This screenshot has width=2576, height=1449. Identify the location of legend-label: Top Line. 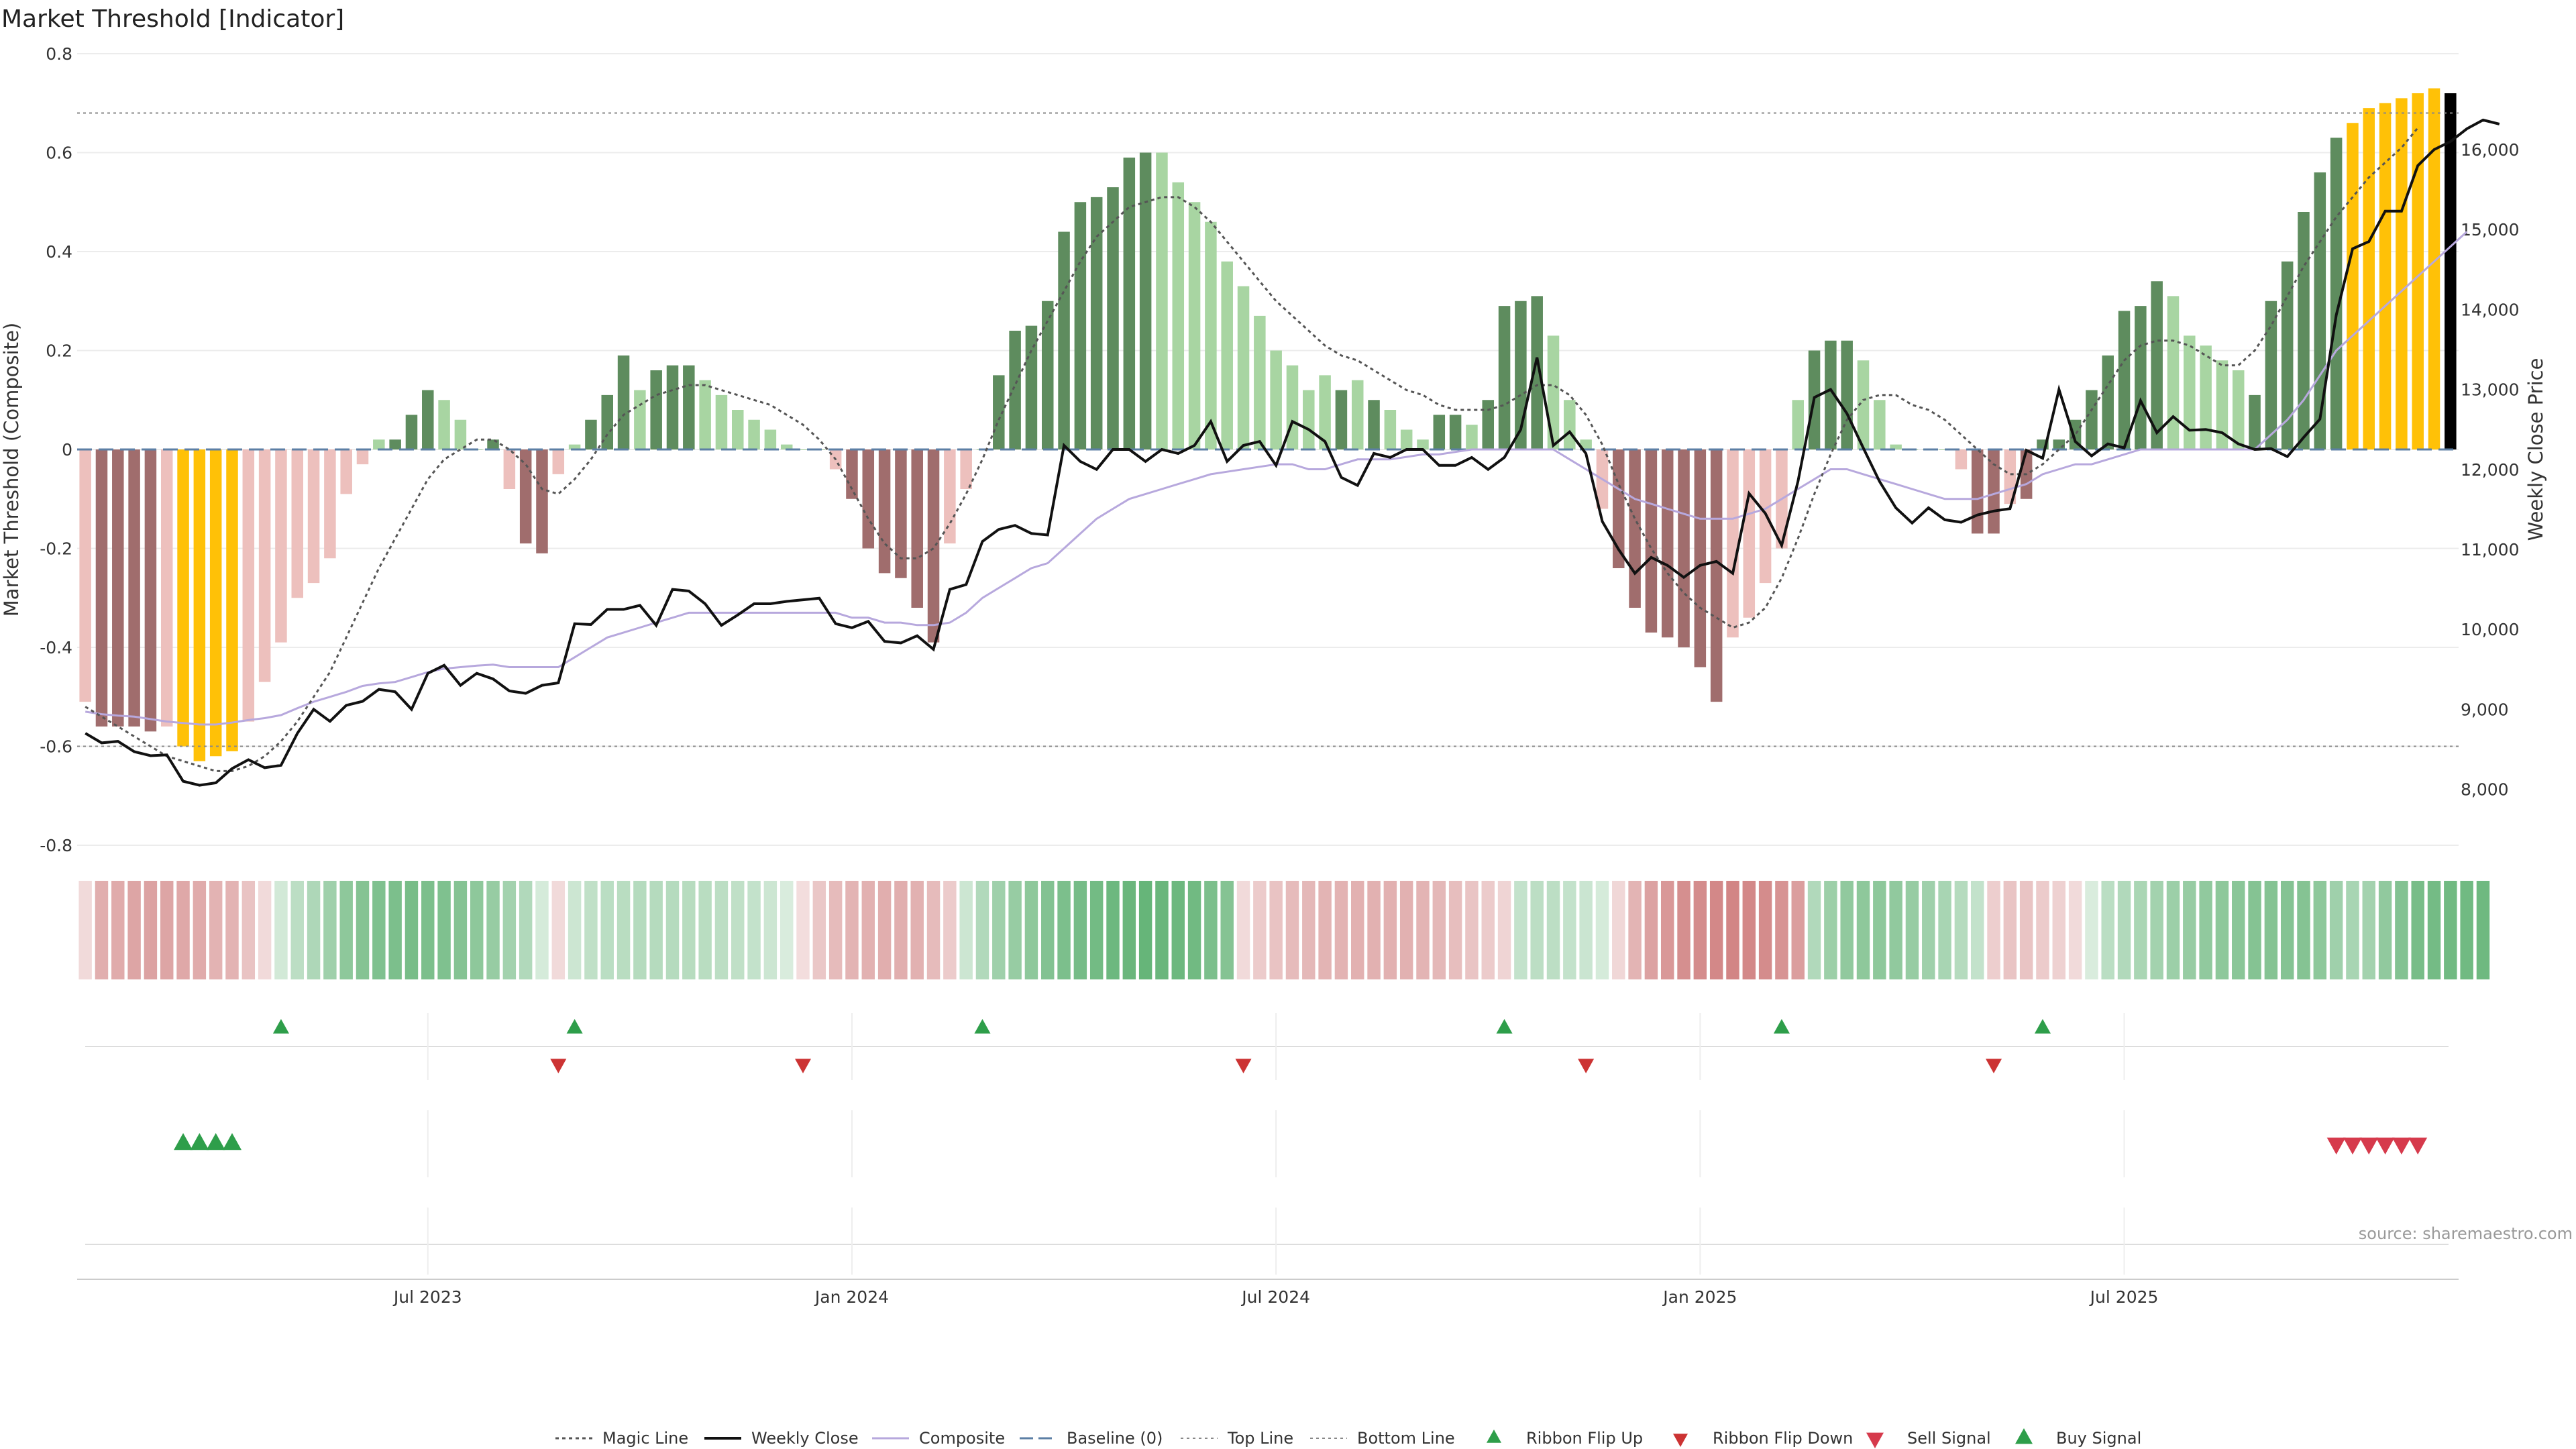
(1260, 1438).